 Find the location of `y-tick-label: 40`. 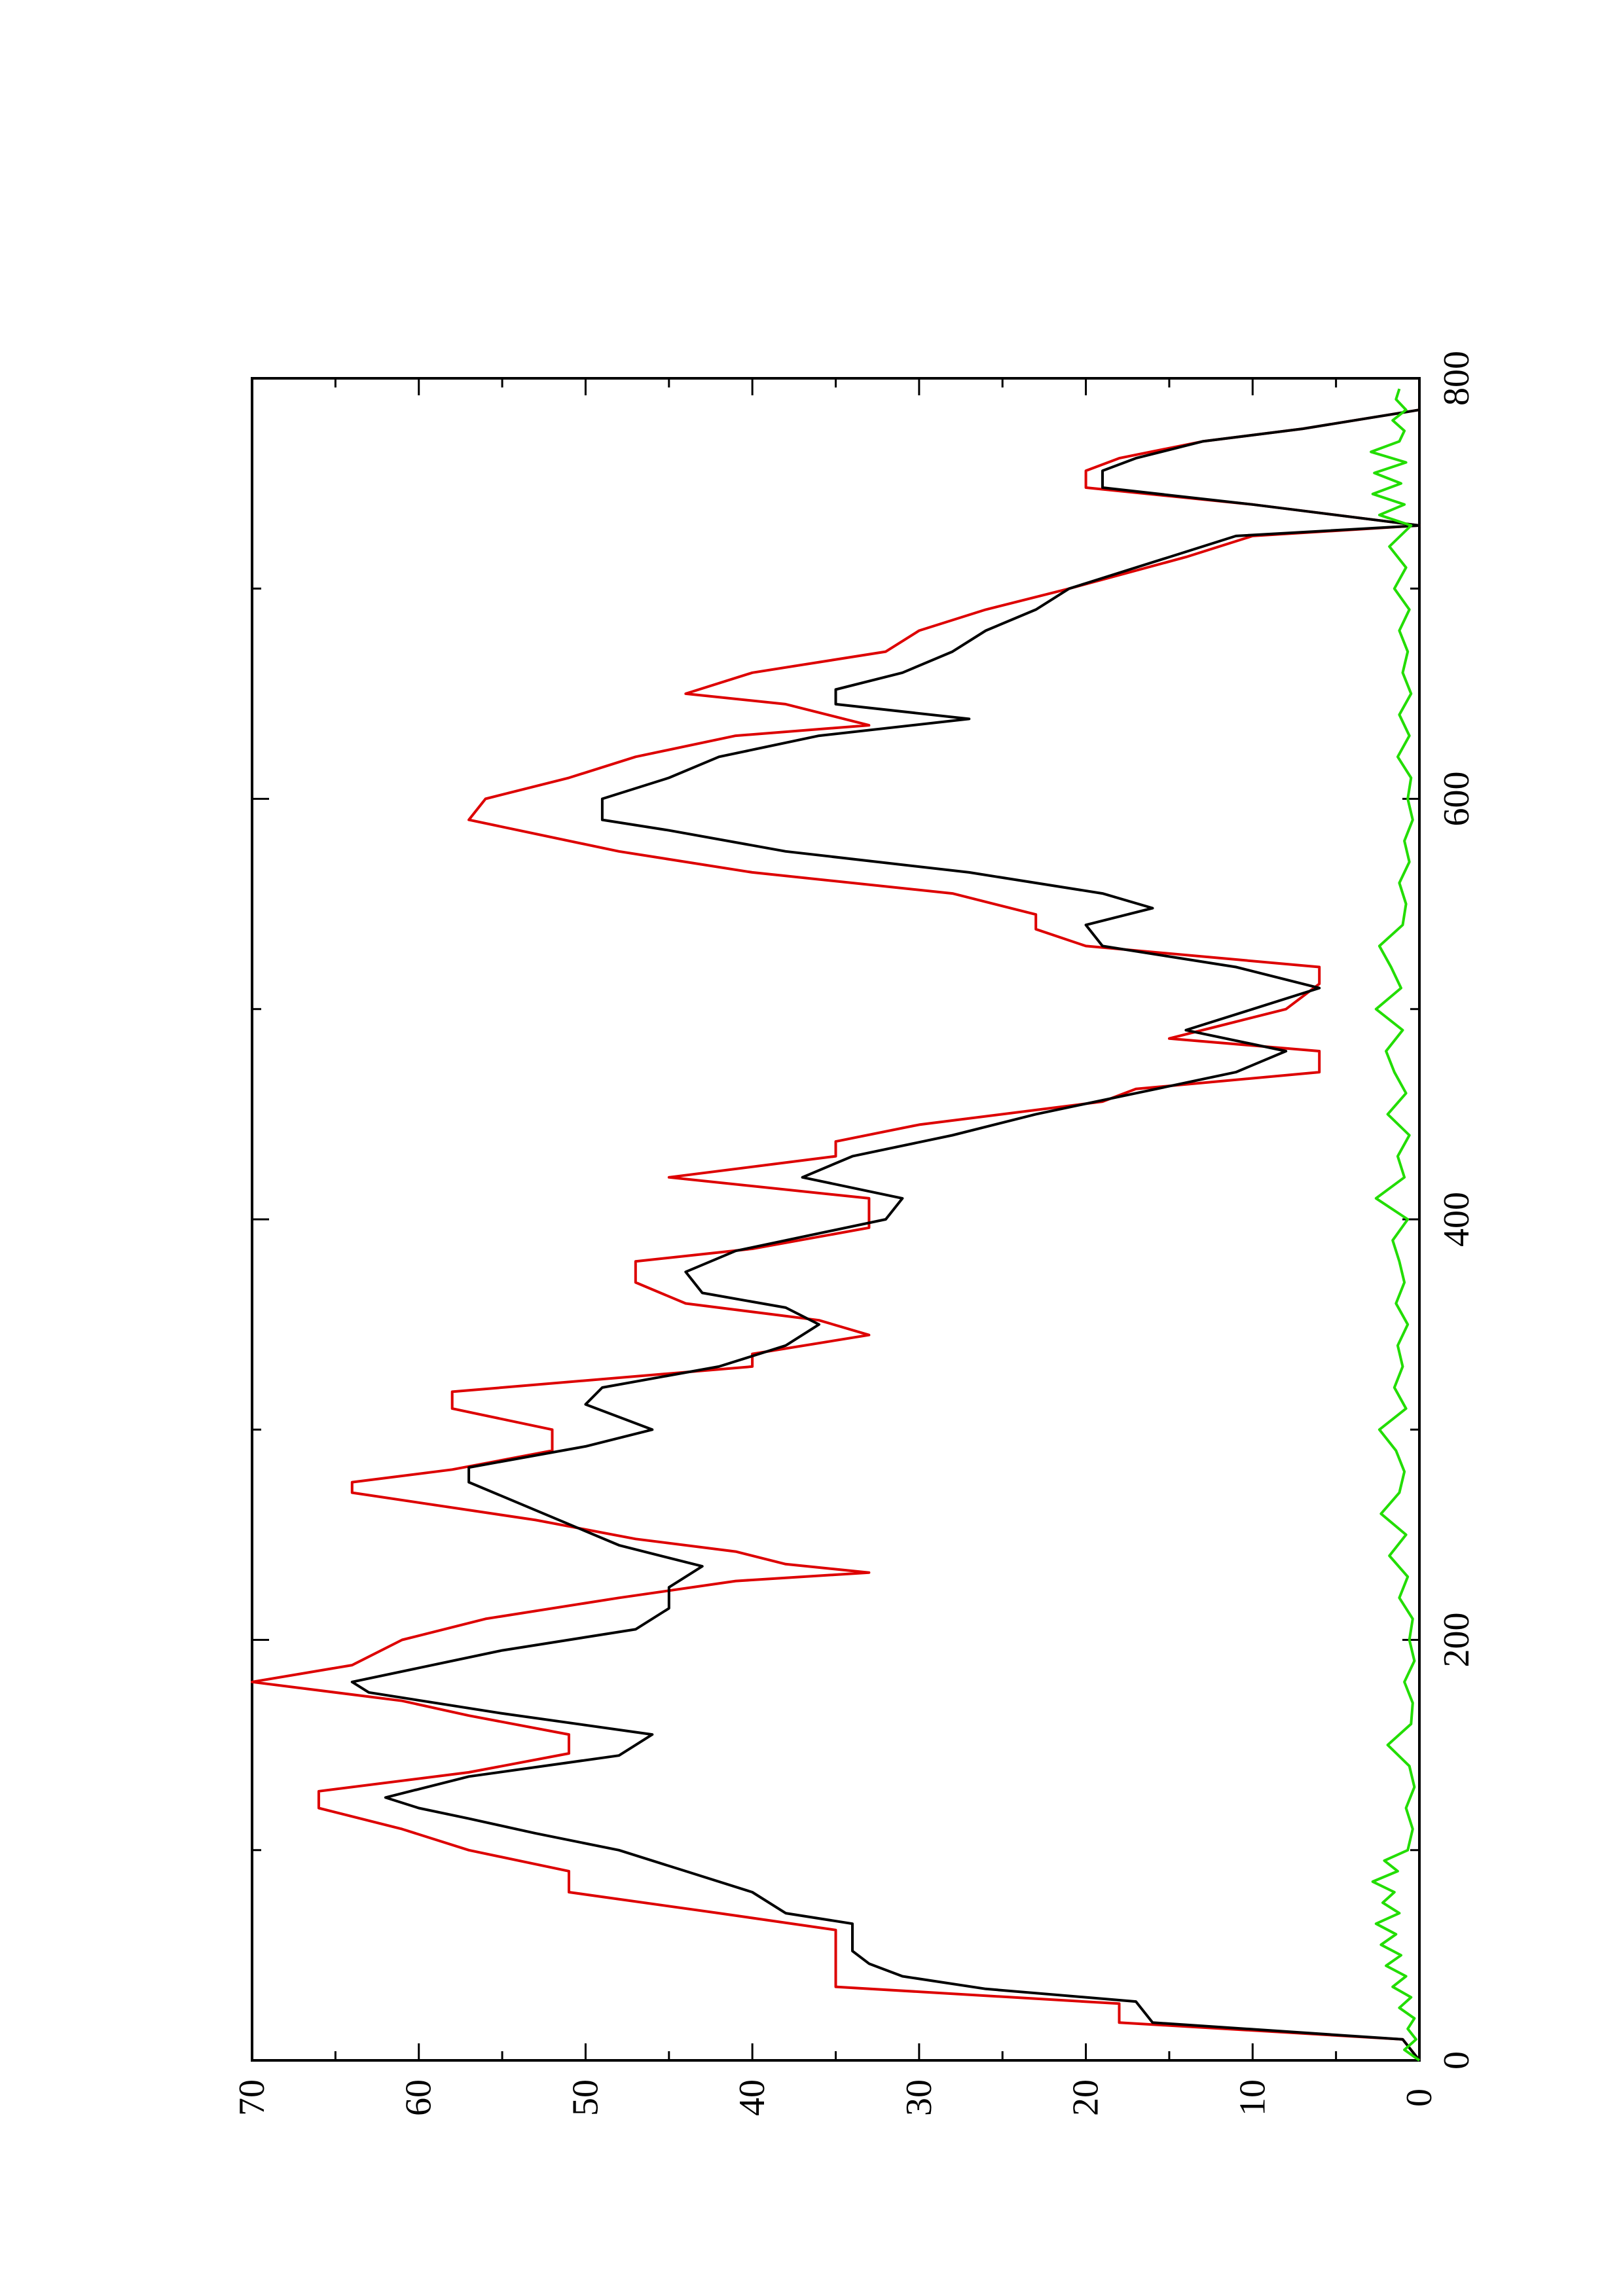

y-tick-label: 40 is located at coordinates (752, 2097).